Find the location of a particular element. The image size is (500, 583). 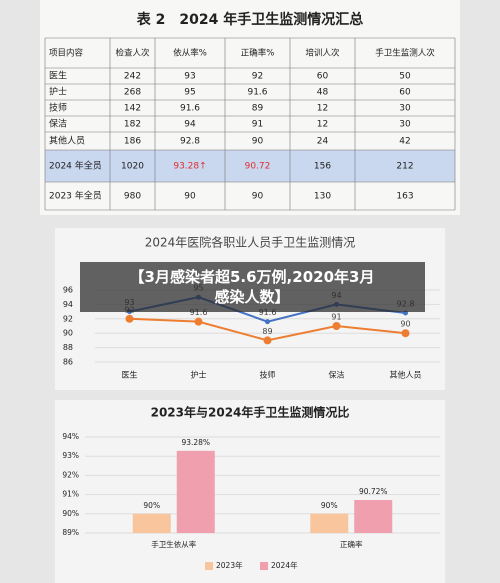

table-cell: 93.28↑ is located at coordinates (189, 167).